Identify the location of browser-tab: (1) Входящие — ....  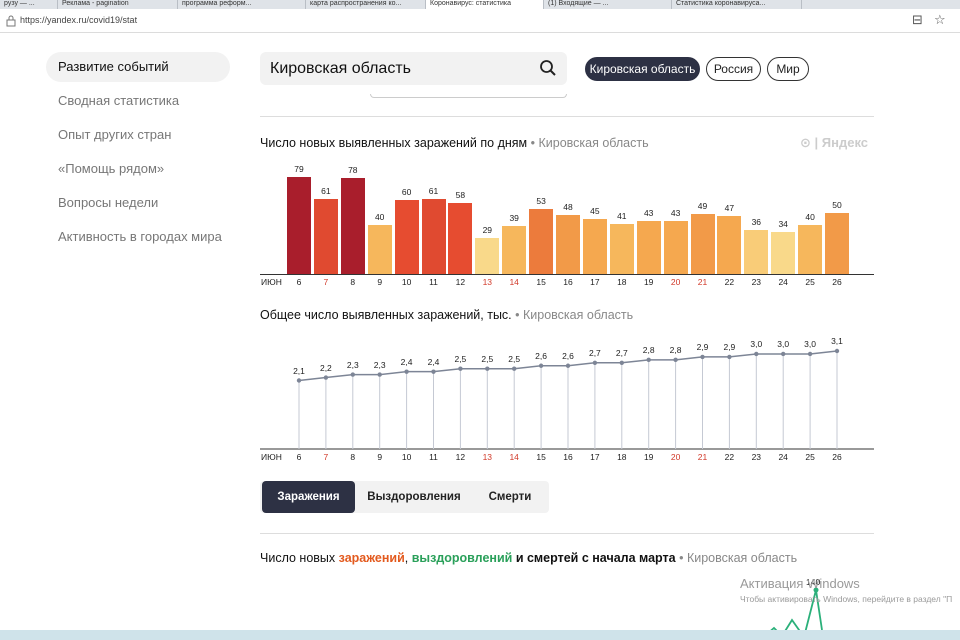
(608, 4).